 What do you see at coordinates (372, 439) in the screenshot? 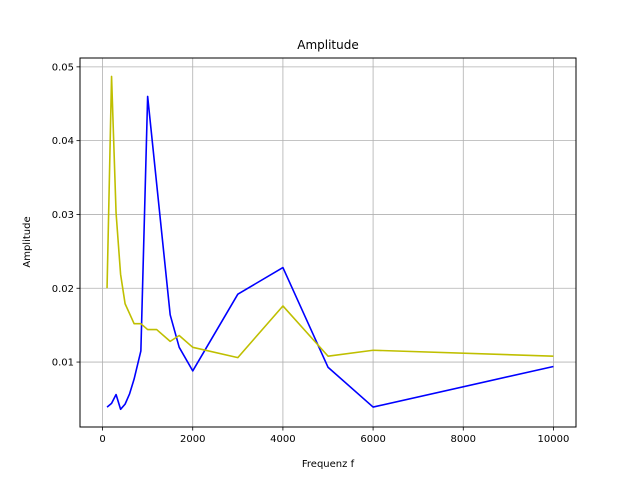
I see `x-tick-label: 6000` at bounding box center [372, 439].